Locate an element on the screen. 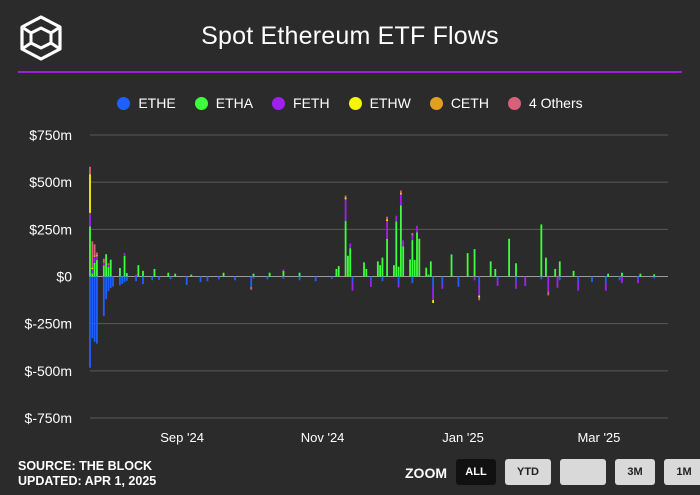  y-tick-label: $500m is located at coordinates (50, 182).